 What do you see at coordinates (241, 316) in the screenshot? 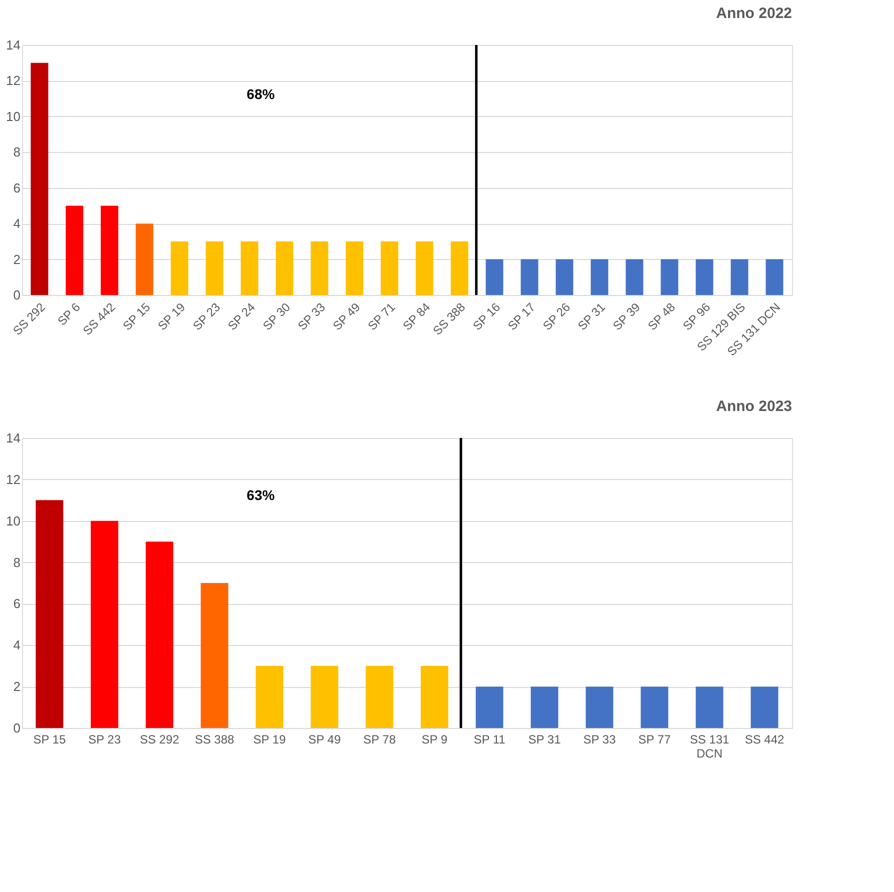
I see `x-tick-label: SP 24` at bounding box center [241, 316].